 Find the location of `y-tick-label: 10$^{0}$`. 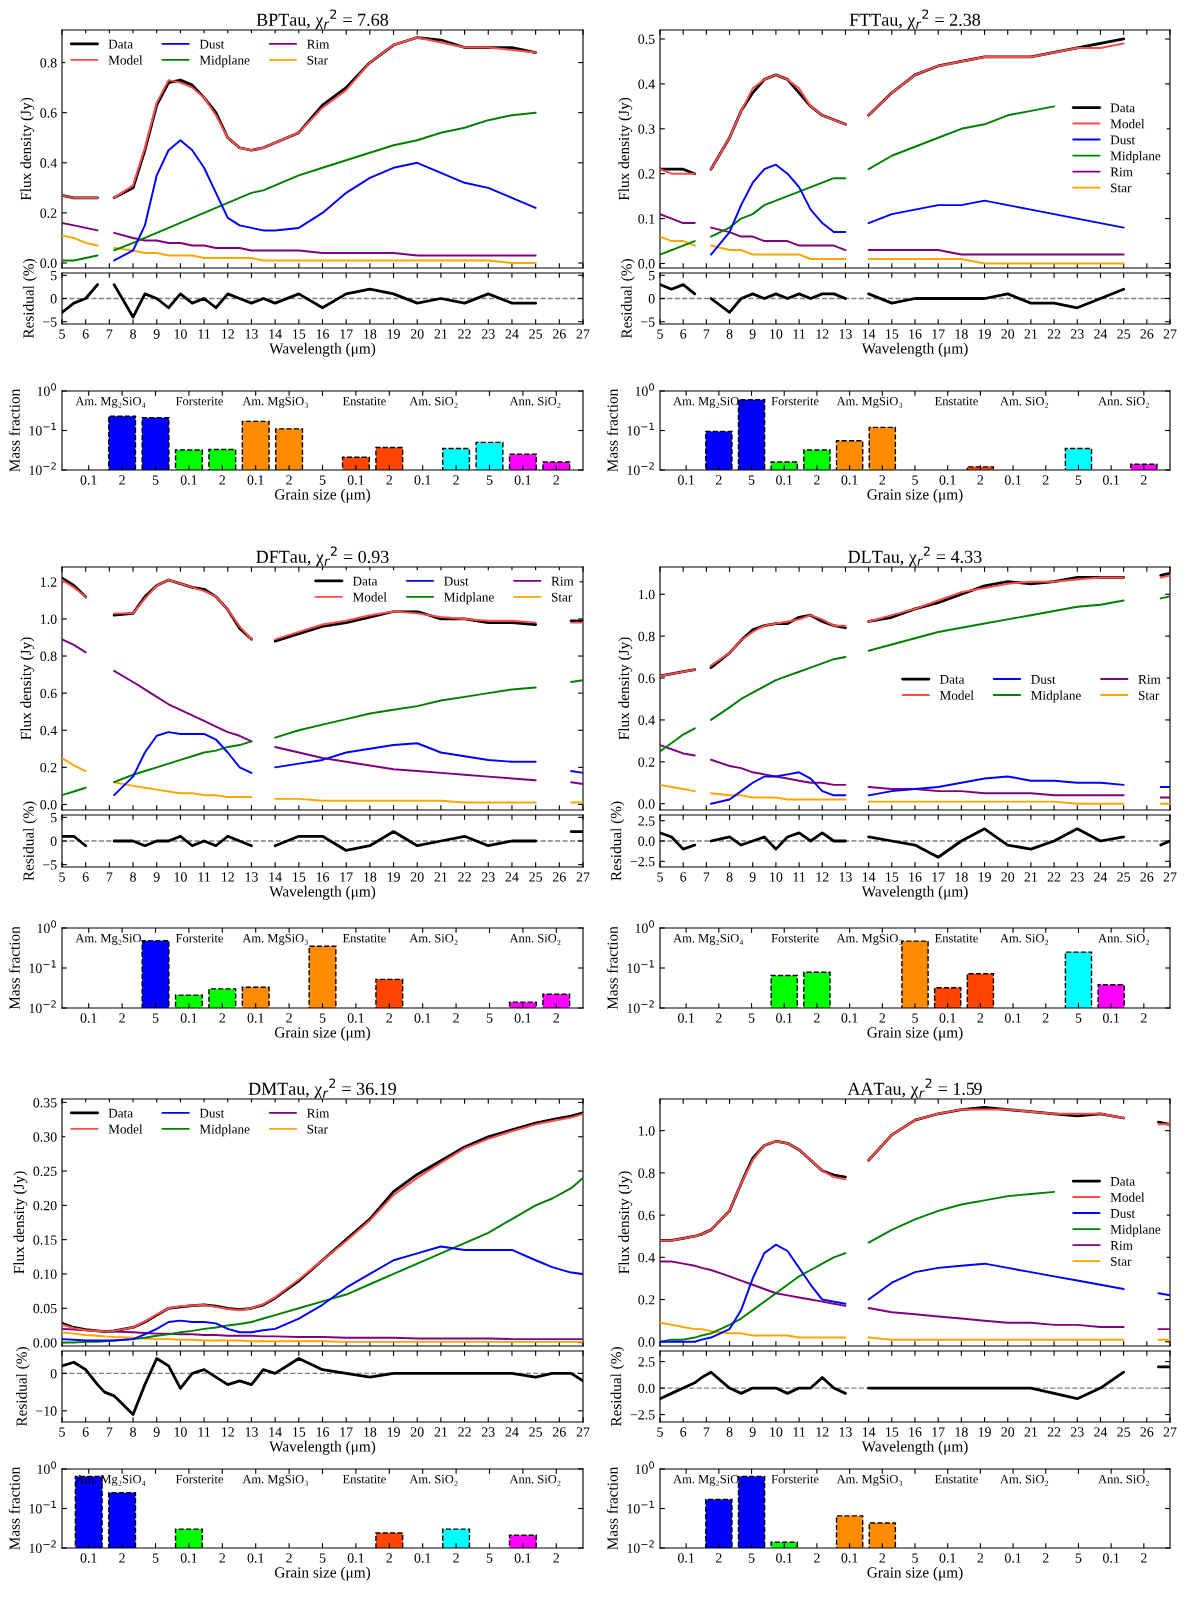

y-tick-label: 10$^{0}$ is located at coordinates (645, 389).